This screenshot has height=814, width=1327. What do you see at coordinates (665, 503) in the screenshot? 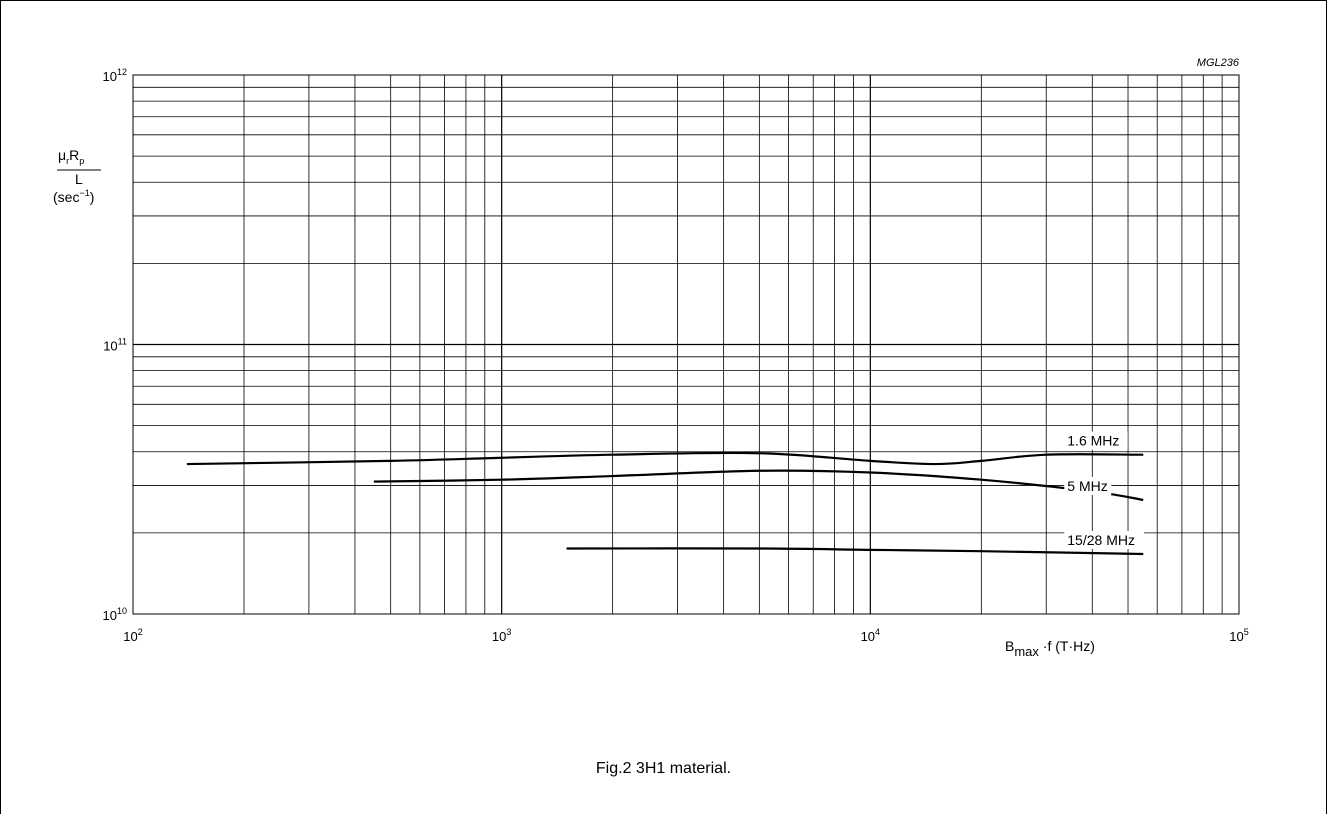
I see `chart-series` at bounding box center [665, 503].